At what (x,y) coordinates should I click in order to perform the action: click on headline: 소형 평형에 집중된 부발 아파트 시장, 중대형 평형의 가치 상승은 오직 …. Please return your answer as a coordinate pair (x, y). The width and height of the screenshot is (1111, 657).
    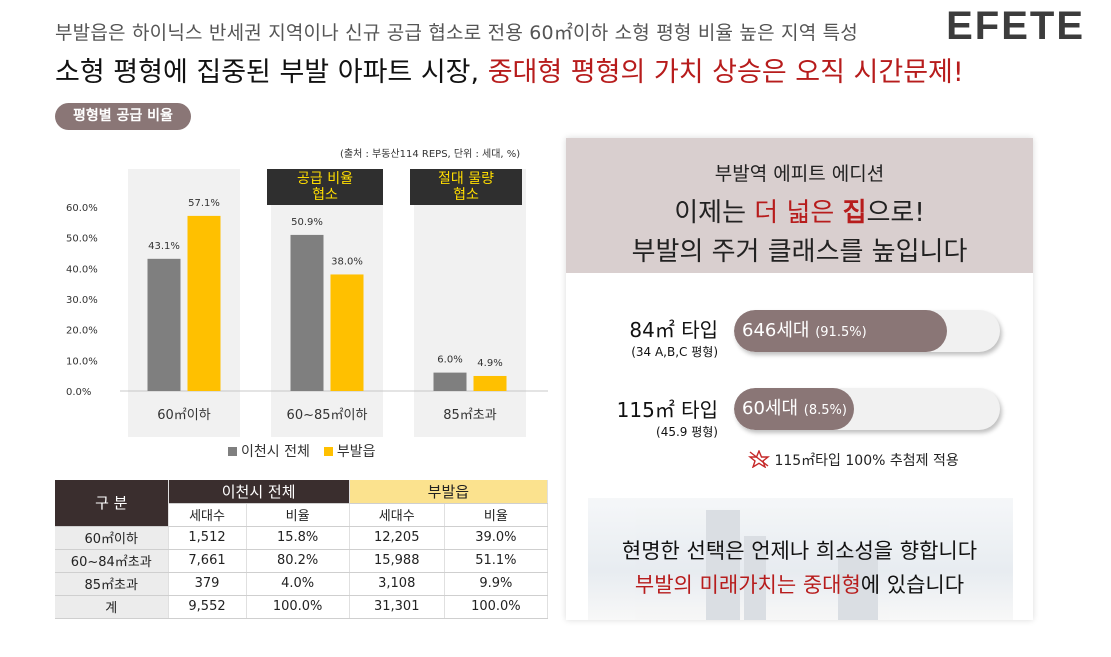
    Looking at the image, I should click on (509, 69).